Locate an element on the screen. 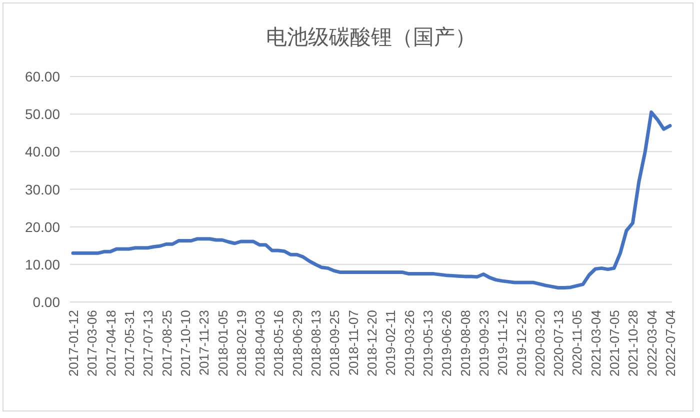 The width and height of the screenshot is (700, 418). x-tick-label: 2019-03-26 is located at coordinates (409, 343).